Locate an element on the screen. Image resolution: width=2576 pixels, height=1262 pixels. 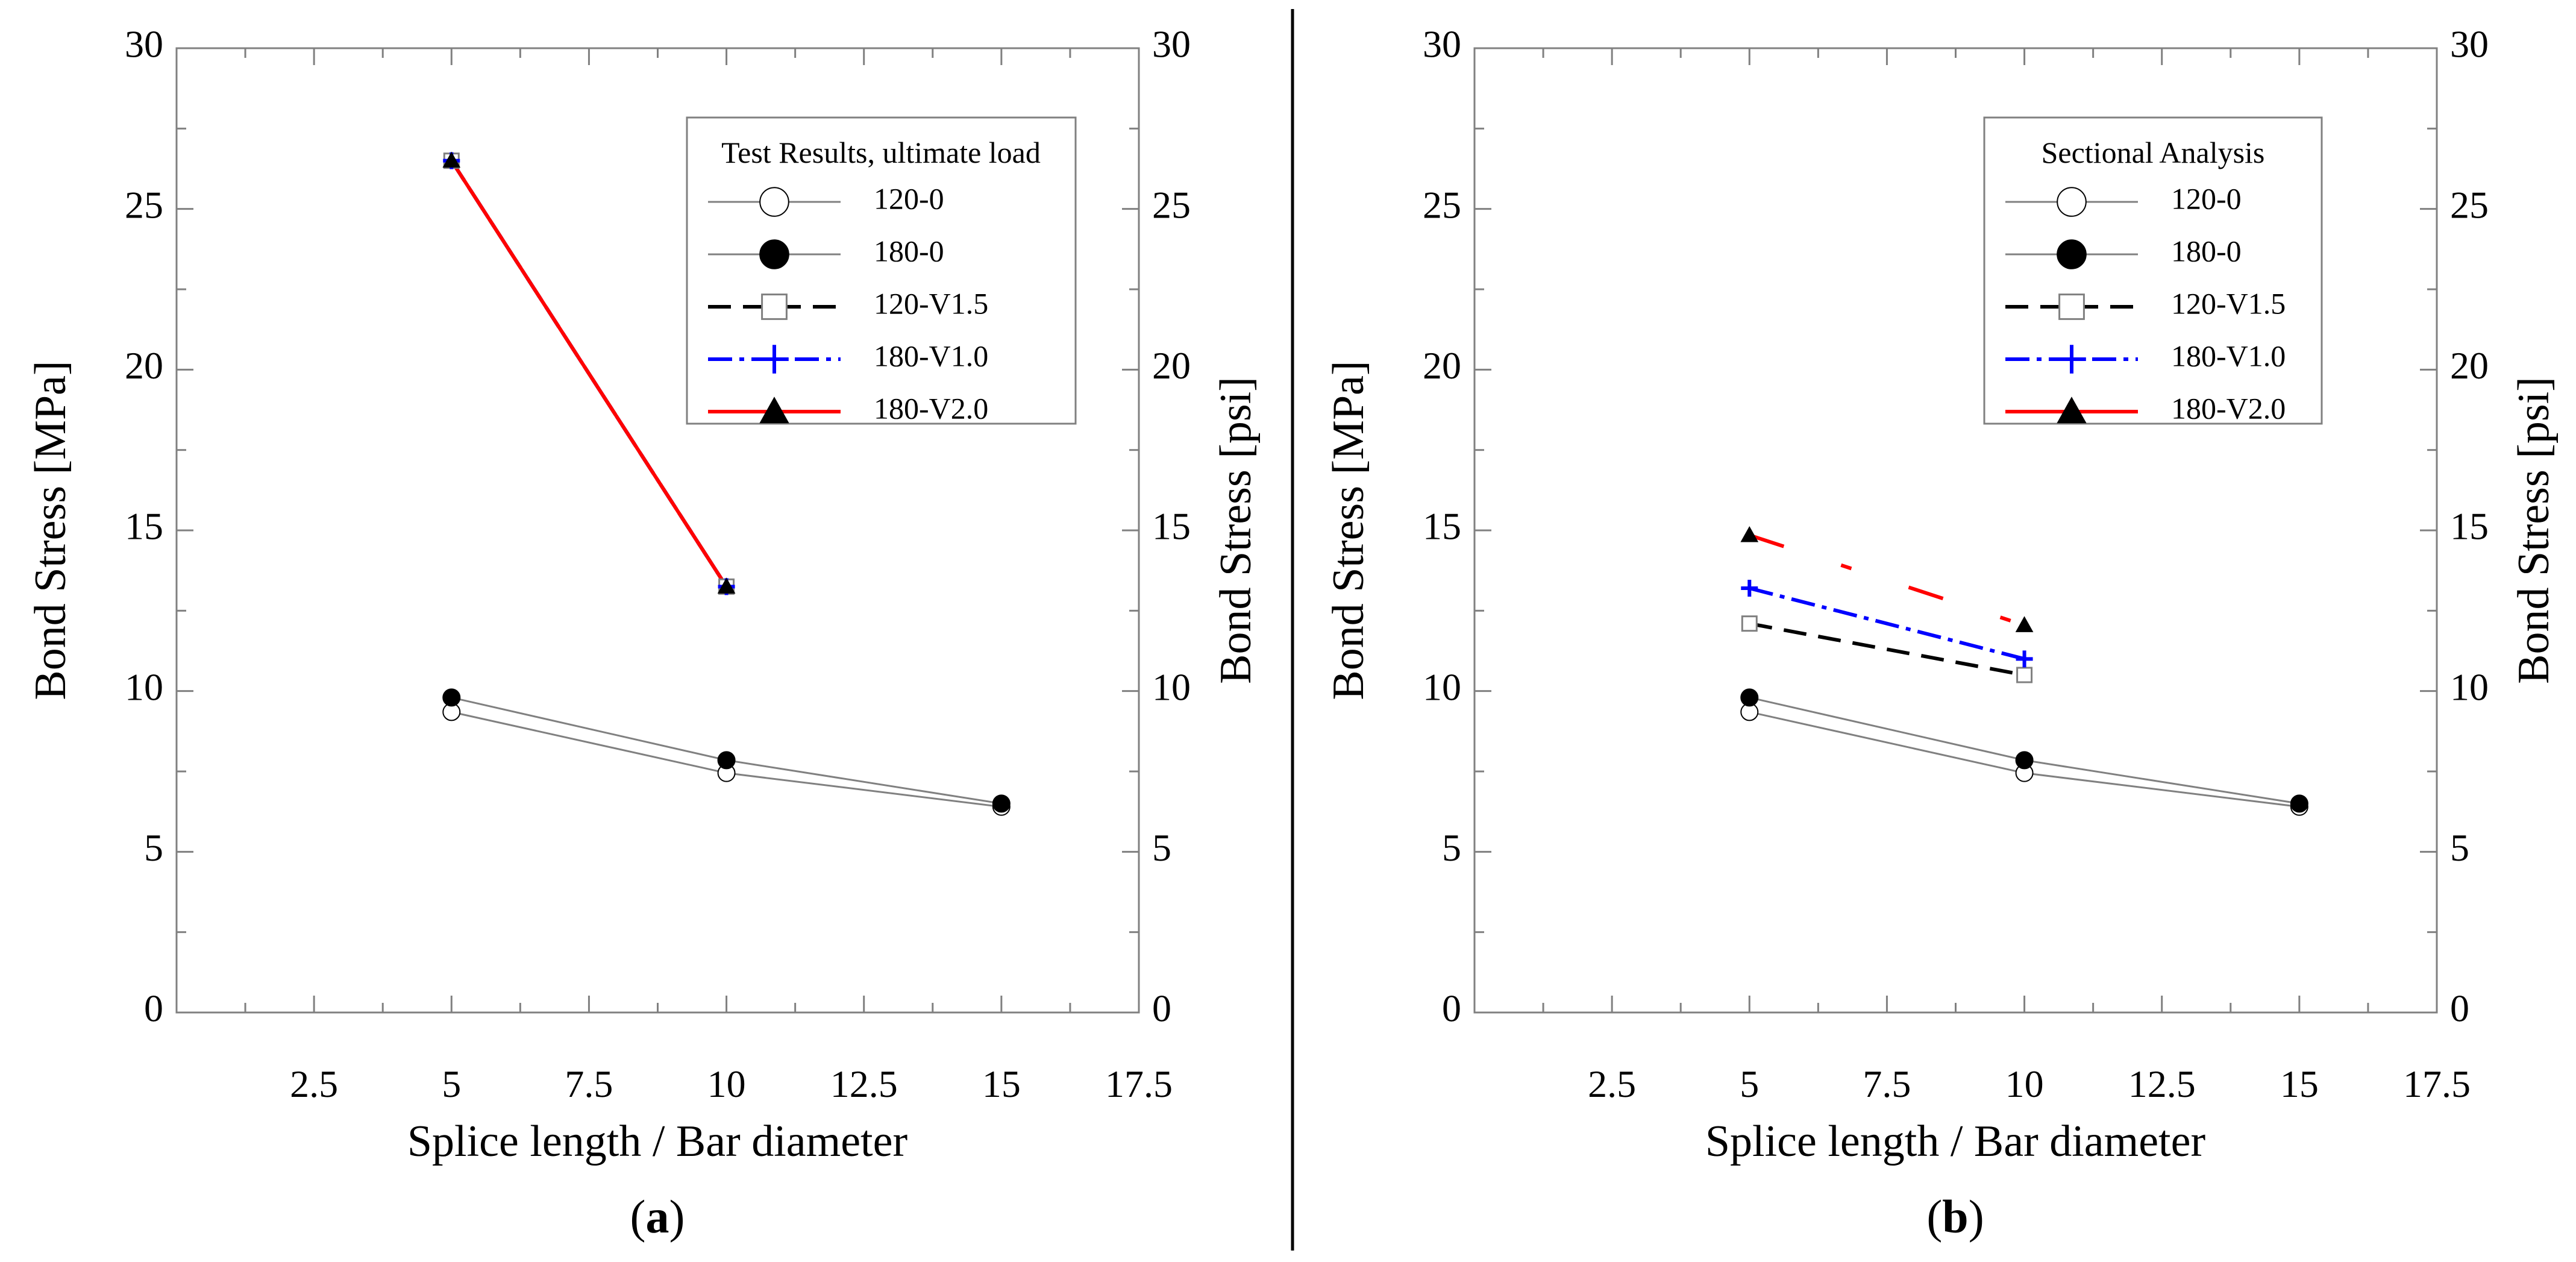
x-tick-labels: 2.5 5 7.5 10 12.5 15 17.5 is located at coordinates (731, 1084).